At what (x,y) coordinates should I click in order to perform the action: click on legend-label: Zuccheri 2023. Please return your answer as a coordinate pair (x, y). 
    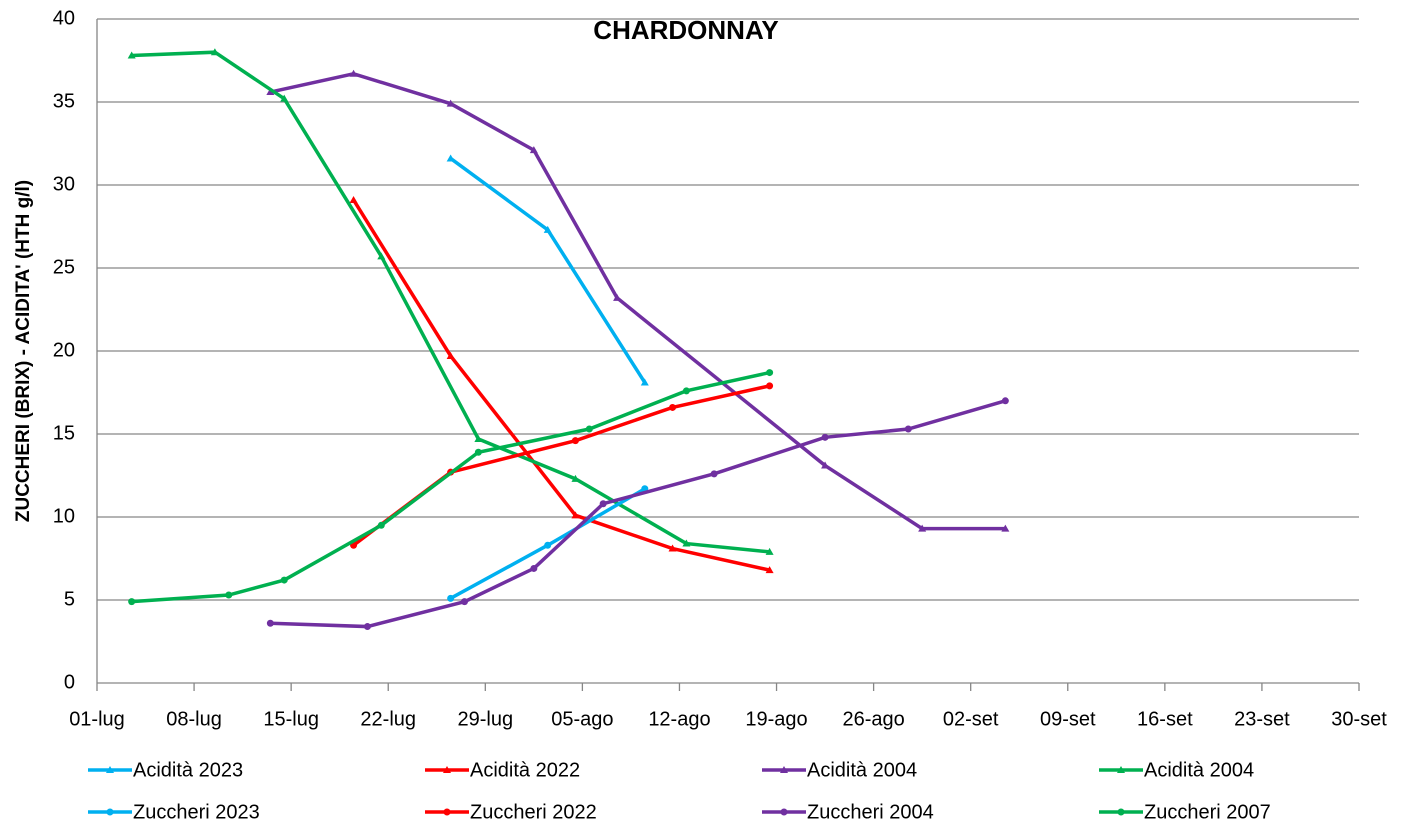
    Looking at the image, I should click on (196, 812).